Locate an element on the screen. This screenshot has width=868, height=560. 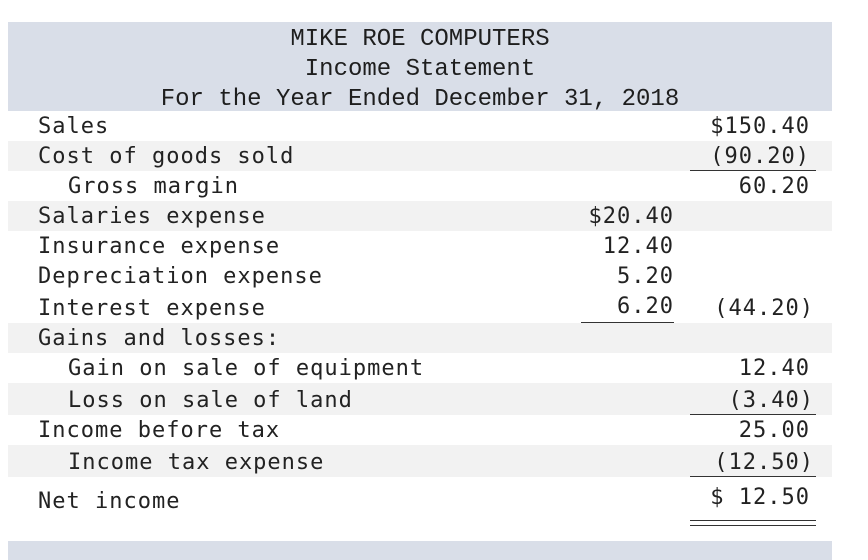
statement-period: For the Year Ended December 31, 2018 is located at coordinates (420, 99).